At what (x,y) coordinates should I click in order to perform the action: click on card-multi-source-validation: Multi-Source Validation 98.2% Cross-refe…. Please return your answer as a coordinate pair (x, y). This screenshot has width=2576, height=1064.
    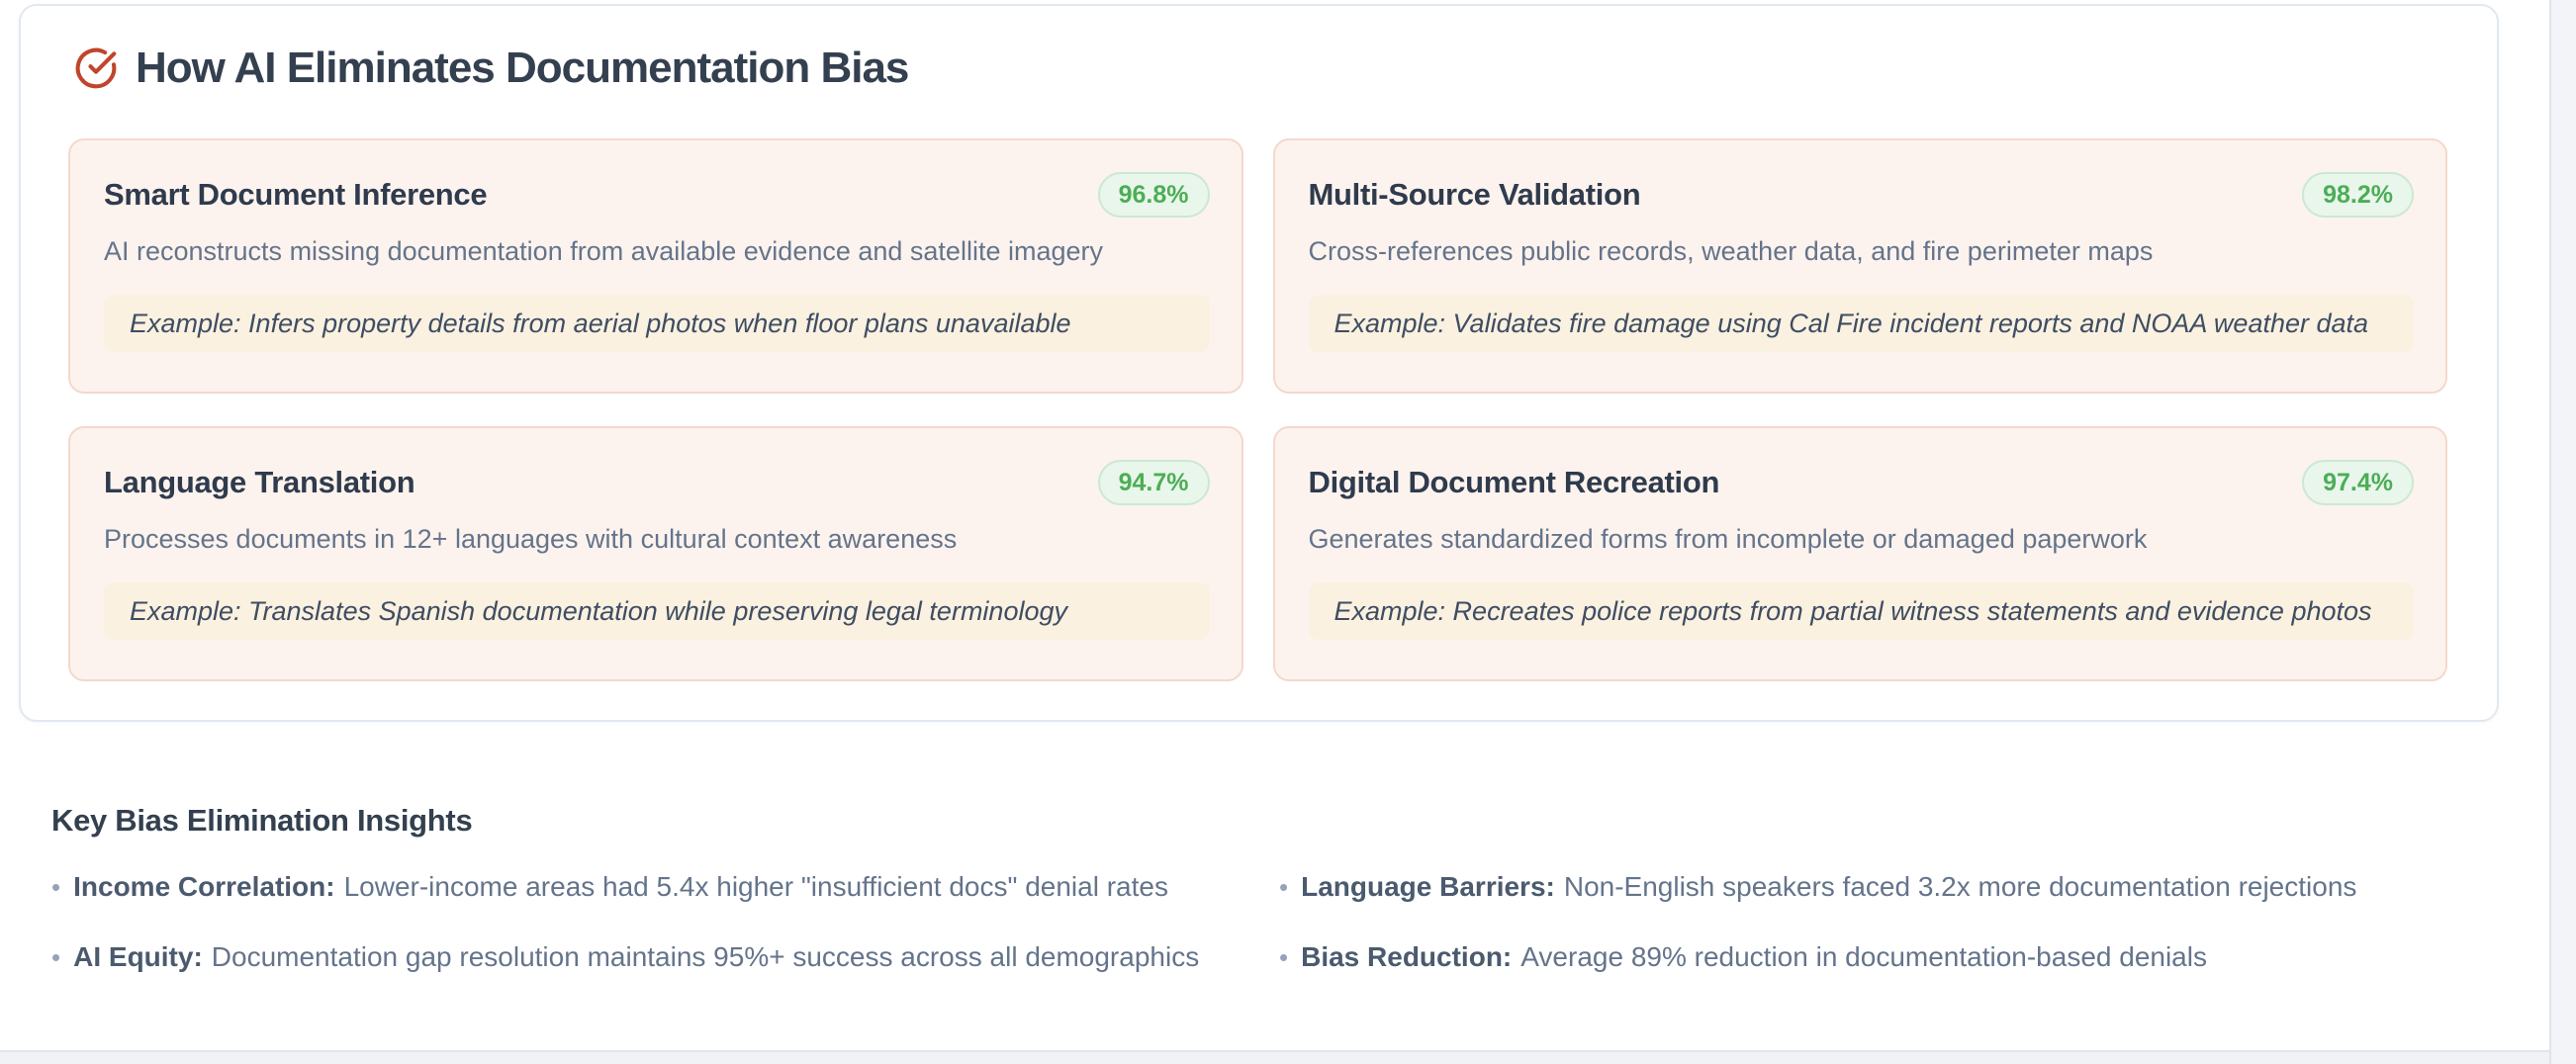
    Looking at the image, I should click on (1860, 266).